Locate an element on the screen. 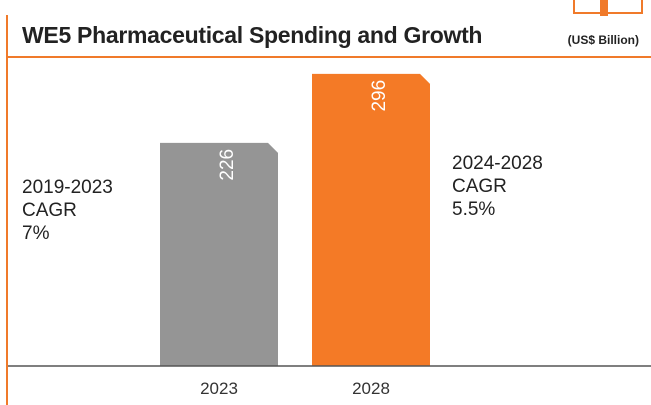 The width and height of the screenshot is (651, 405). cagr-value-left: 7% is located at coordinates (36, 233).